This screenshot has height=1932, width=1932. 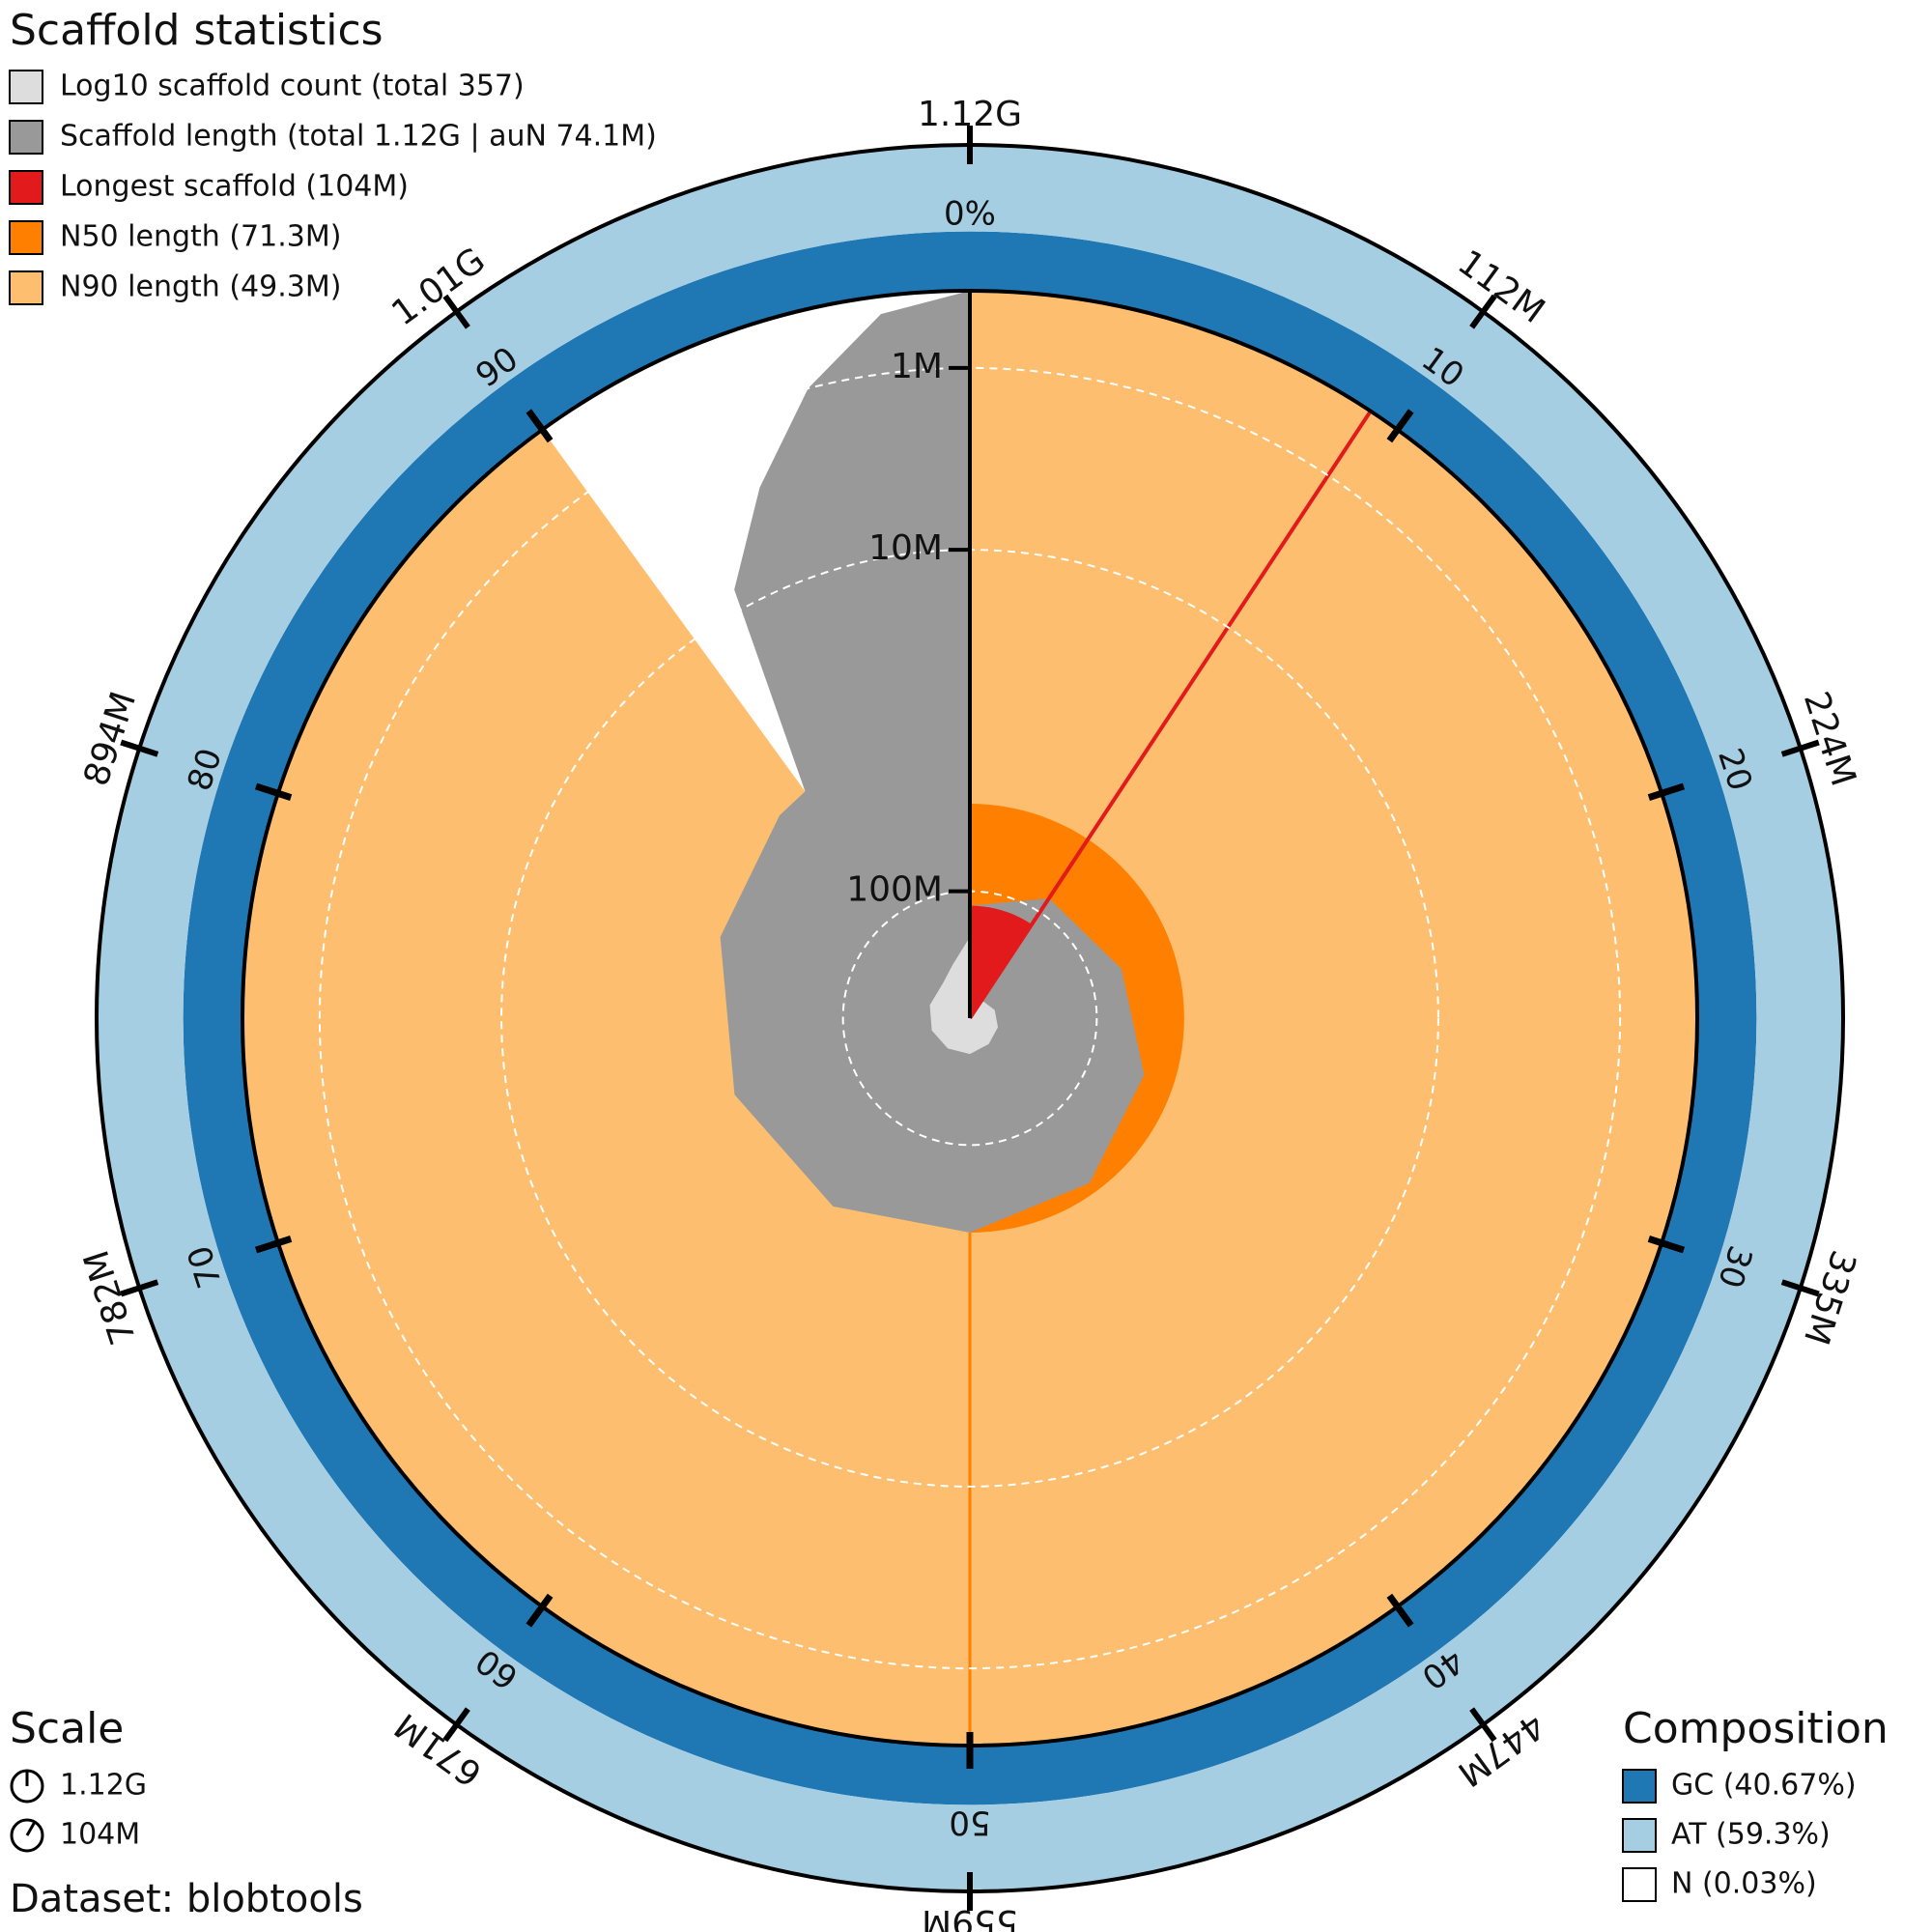 What do you see at coordinates (932, 762) in the screenshot?
I see `length-curve` at bounding box center [932, 762].